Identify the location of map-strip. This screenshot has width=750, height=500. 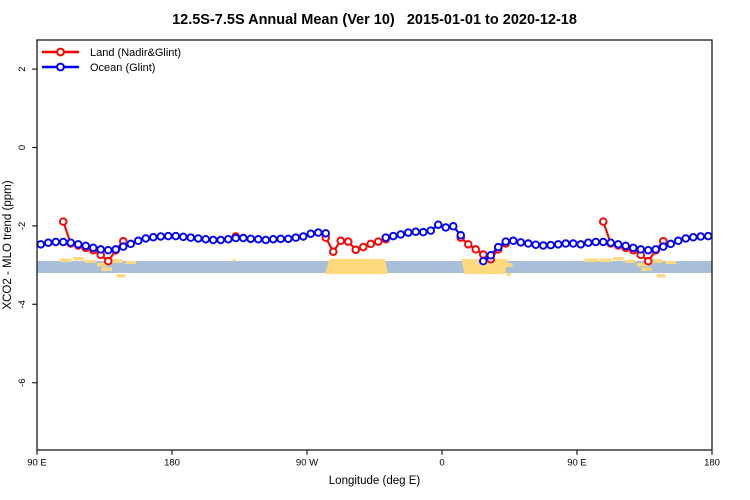
(374, 267).